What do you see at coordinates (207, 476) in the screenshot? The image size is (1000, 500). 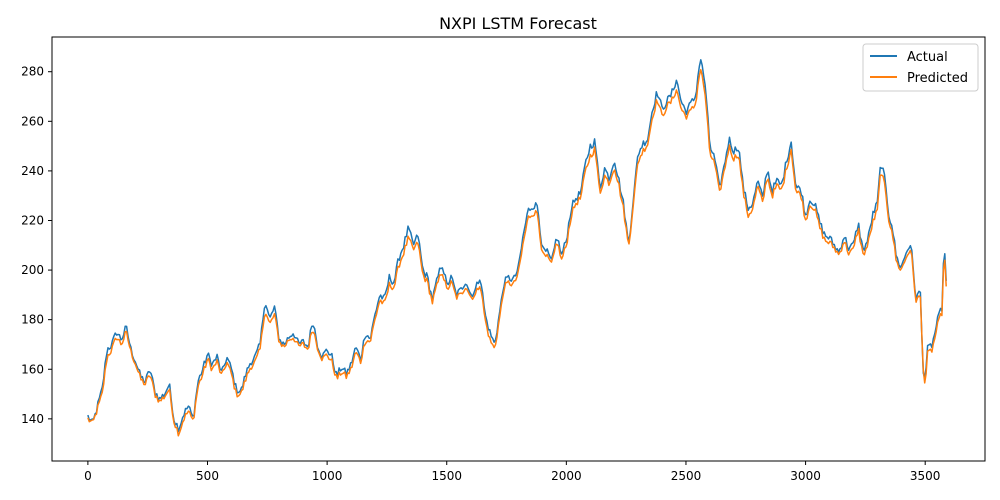 I see `x-tick-label: 500` at bounding box center [207, 476].